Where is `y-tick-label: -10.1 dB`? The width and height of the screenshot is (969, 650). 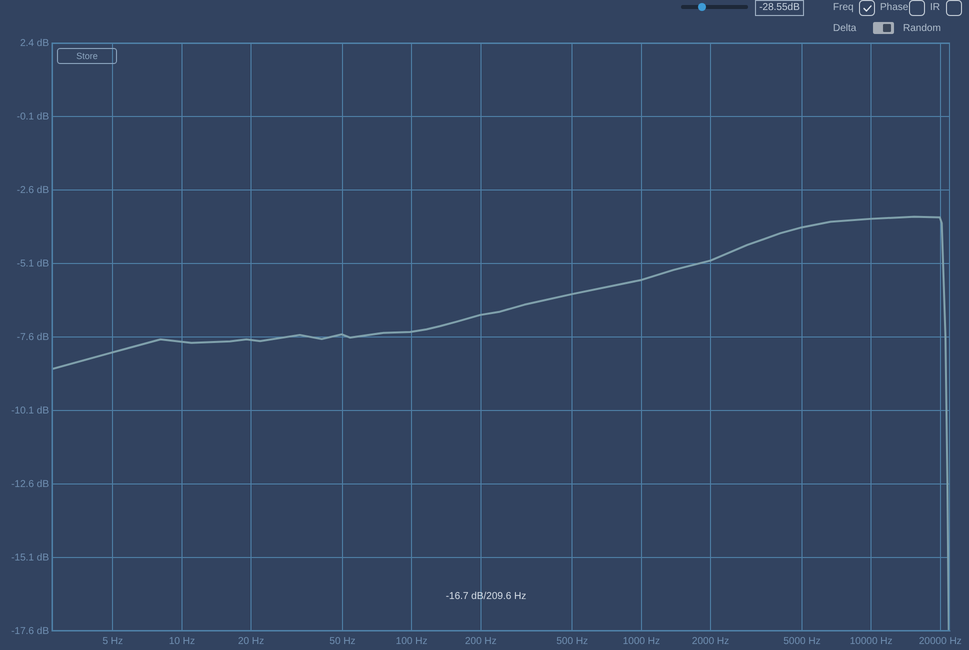 y-tick-label: -10.1 dB is located at coordinates (30, 410).